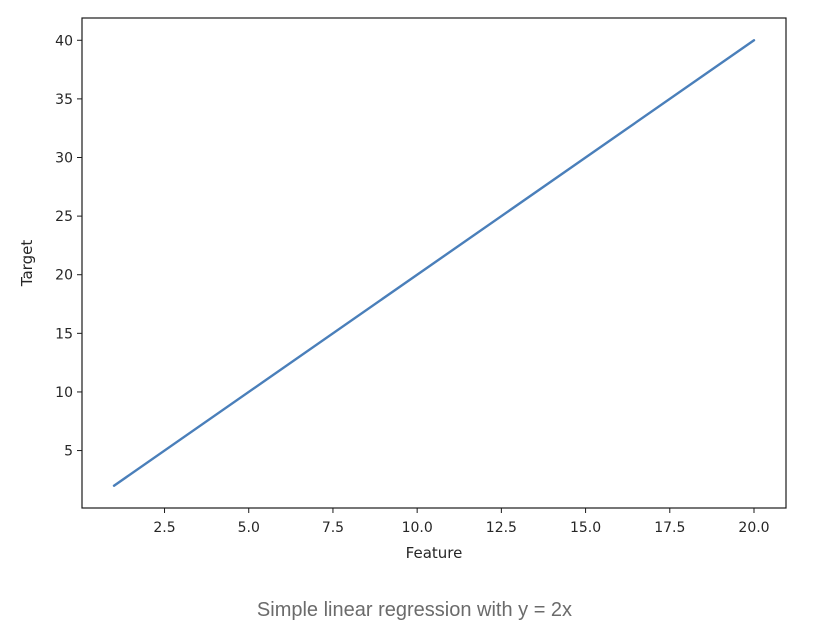 This screenshot has height=637, width=829. I want to click on y-tick-label: 40, so click(64, 41).